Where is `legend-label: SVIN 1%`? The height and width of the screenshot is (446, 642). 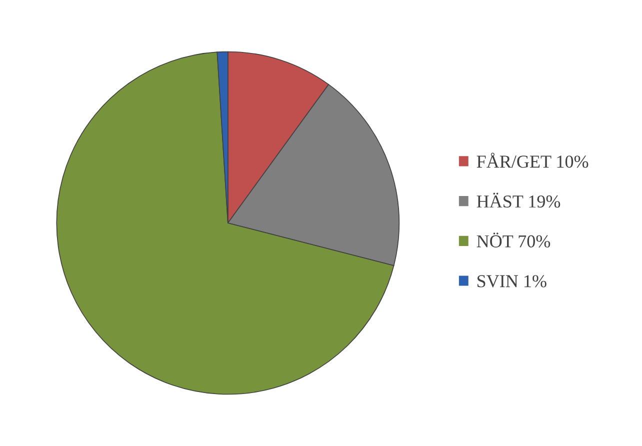
legend-label: SVIN 1% is located at coordinates (512, 281).